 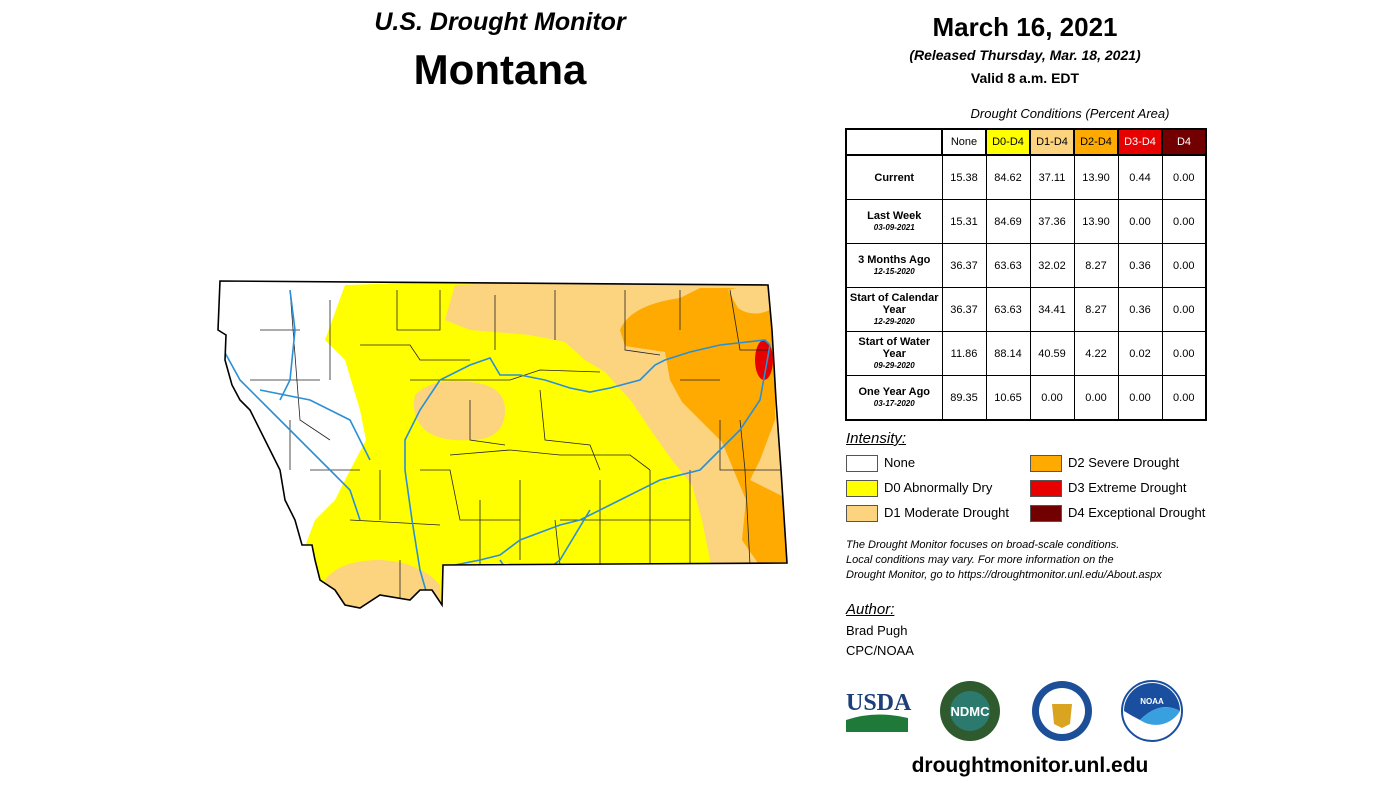 I want to click on legend-label: D1 Moderate Drought, so click(x=947, y=512).